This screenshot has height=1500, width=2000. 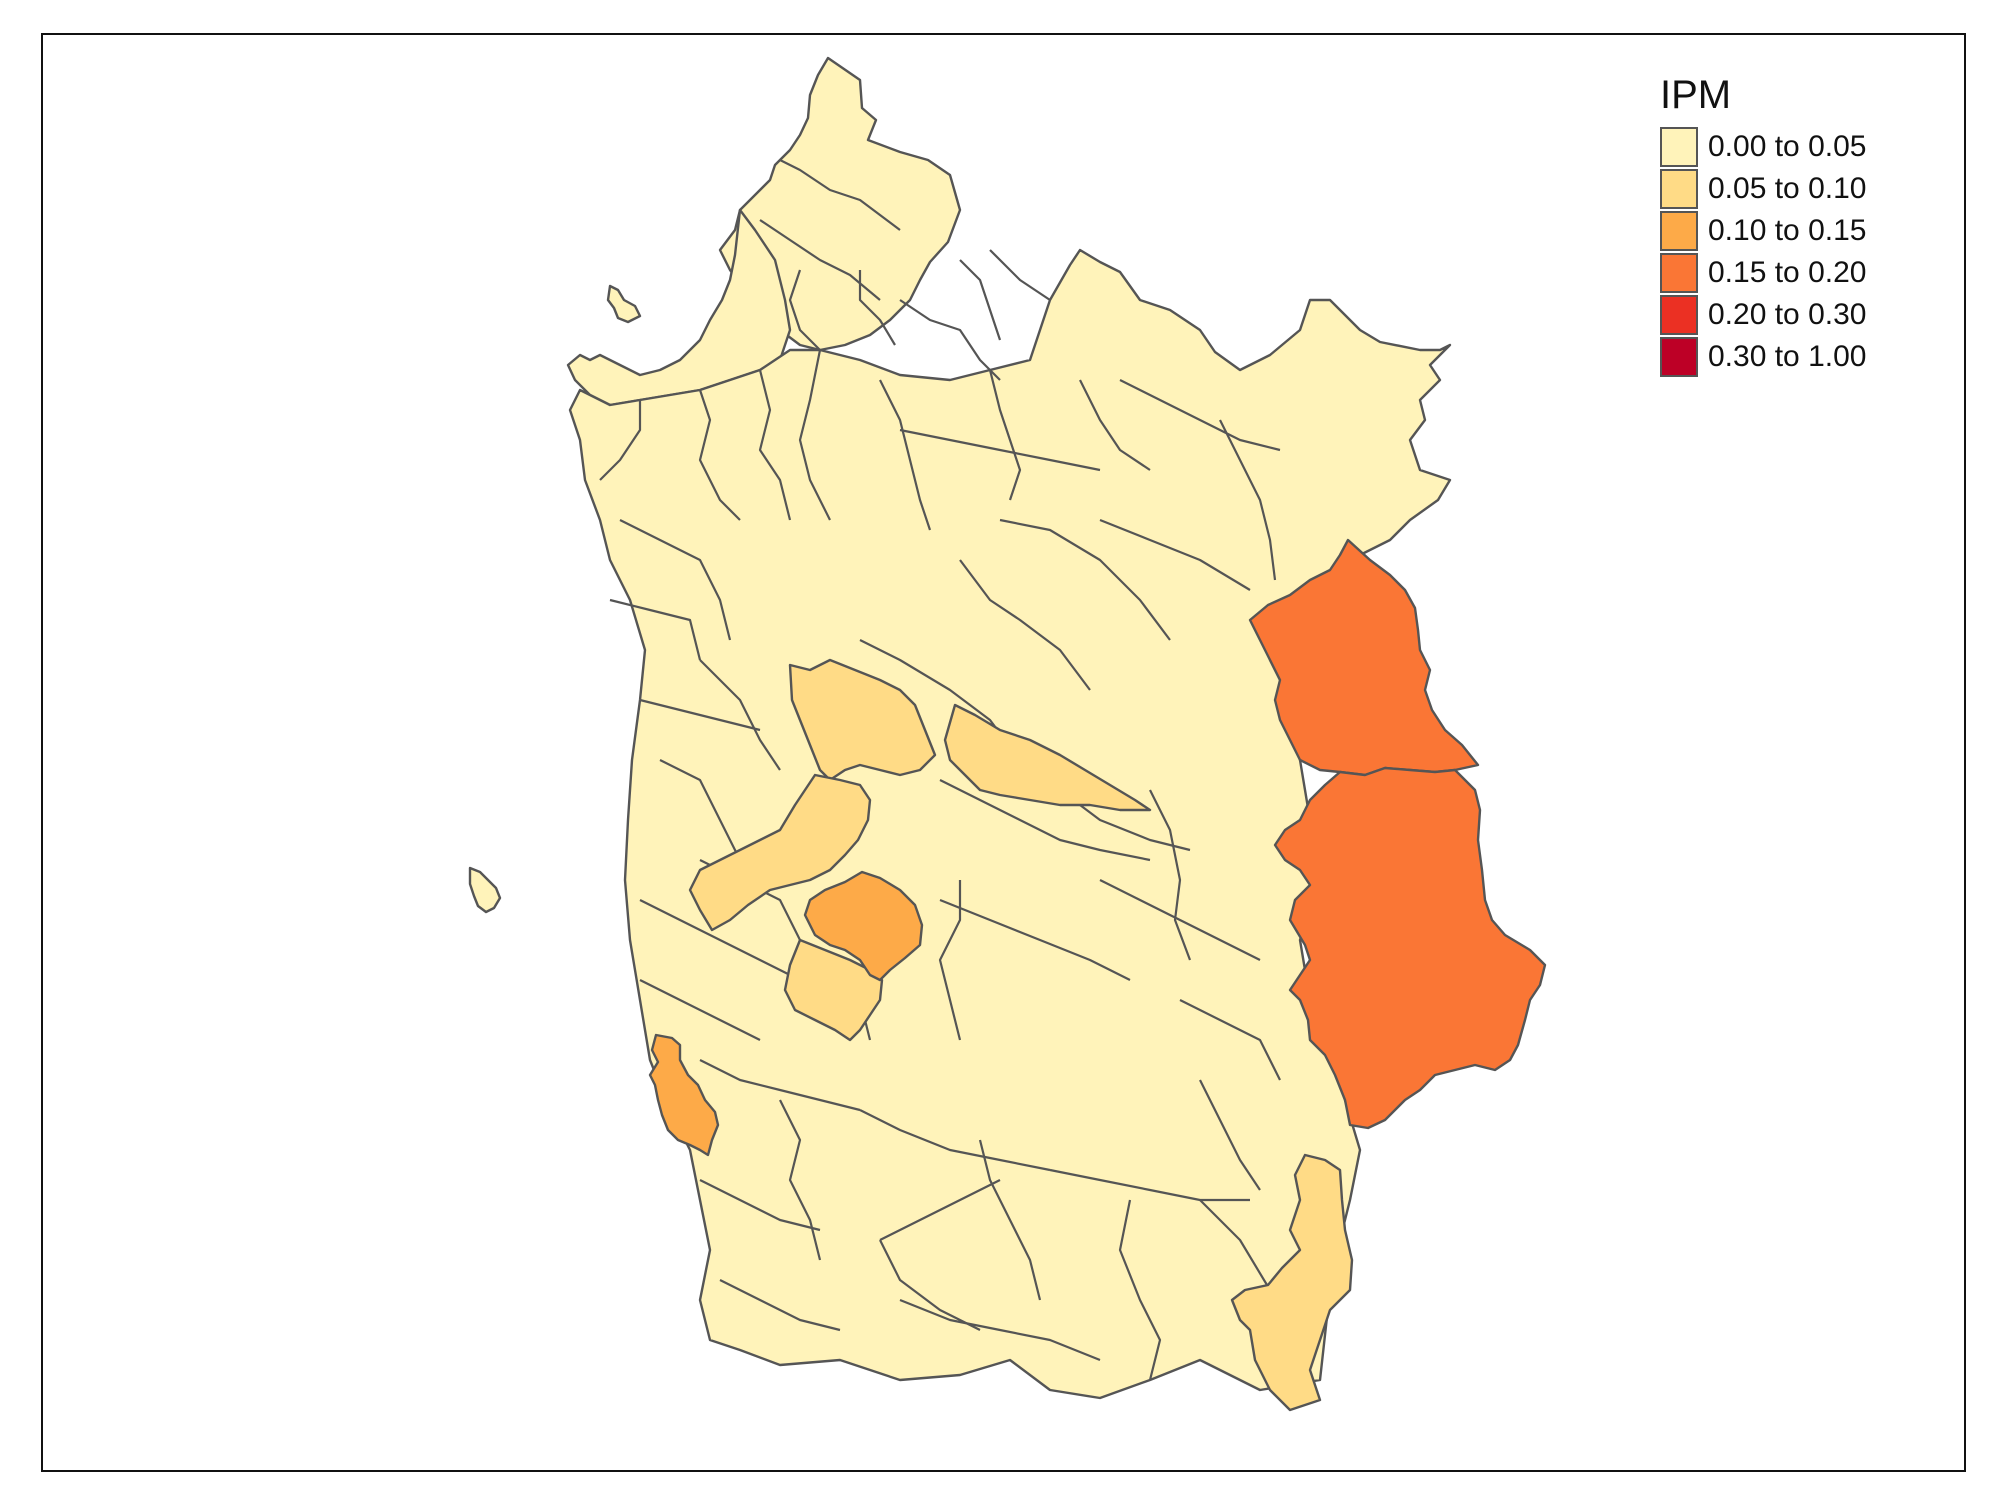 I want to click on island-southwest-small, so click(x=485, y=890).